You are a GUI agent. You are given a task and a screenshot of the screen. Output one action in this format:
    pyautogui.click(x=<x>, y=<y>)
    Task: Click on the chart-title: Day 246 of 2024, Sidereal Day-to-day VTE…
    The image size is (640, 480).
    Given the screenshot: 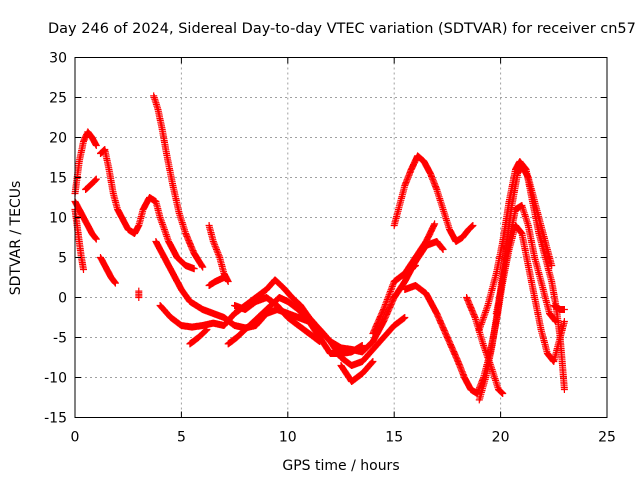 What is the action you would take?
    pyautogui.click(x=342, y=29)
    